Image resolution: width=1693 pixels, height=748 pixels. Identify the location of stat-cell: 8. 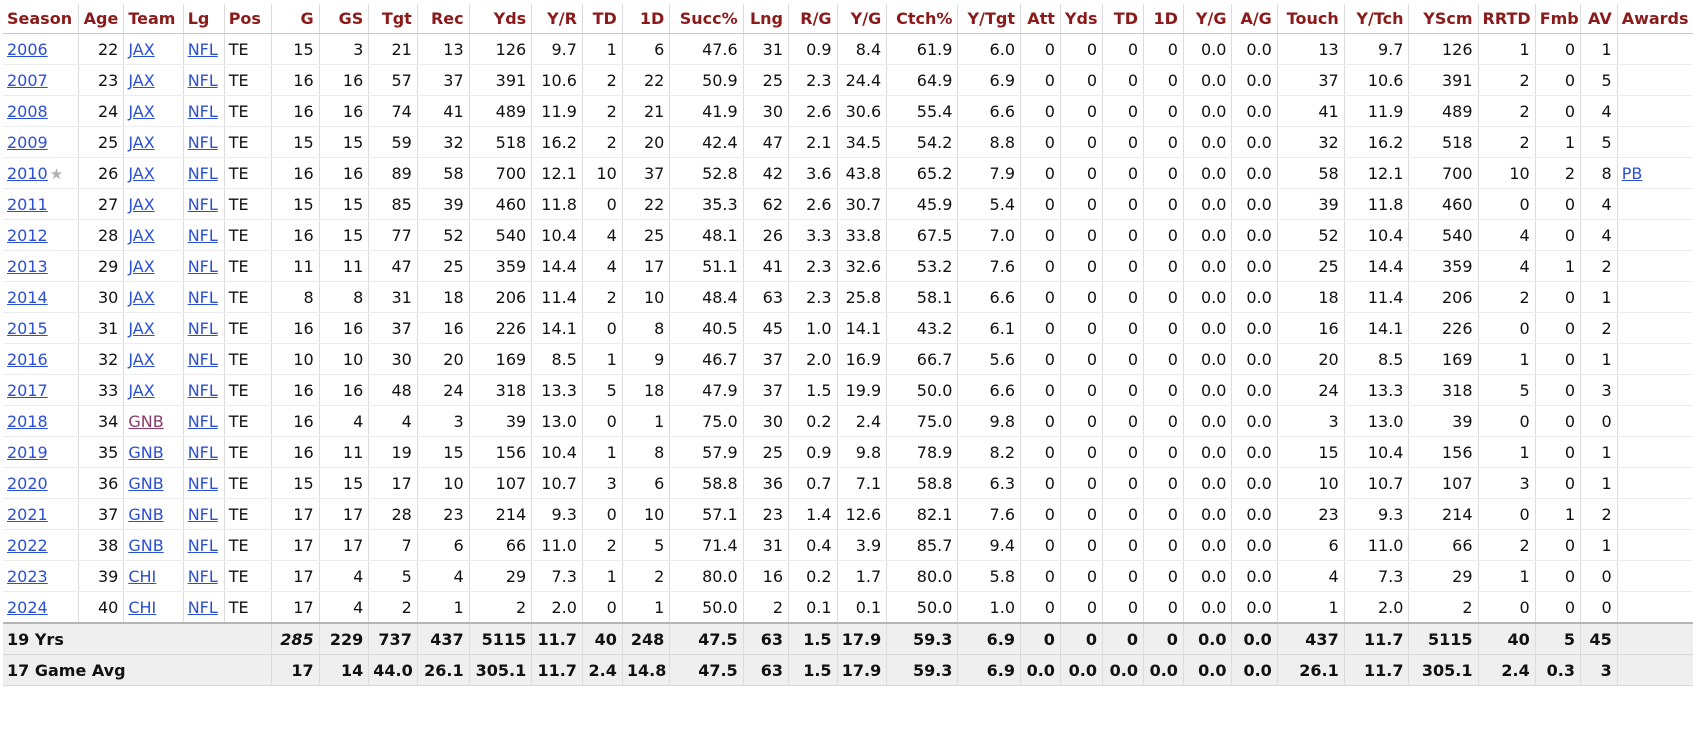
(646, 328).